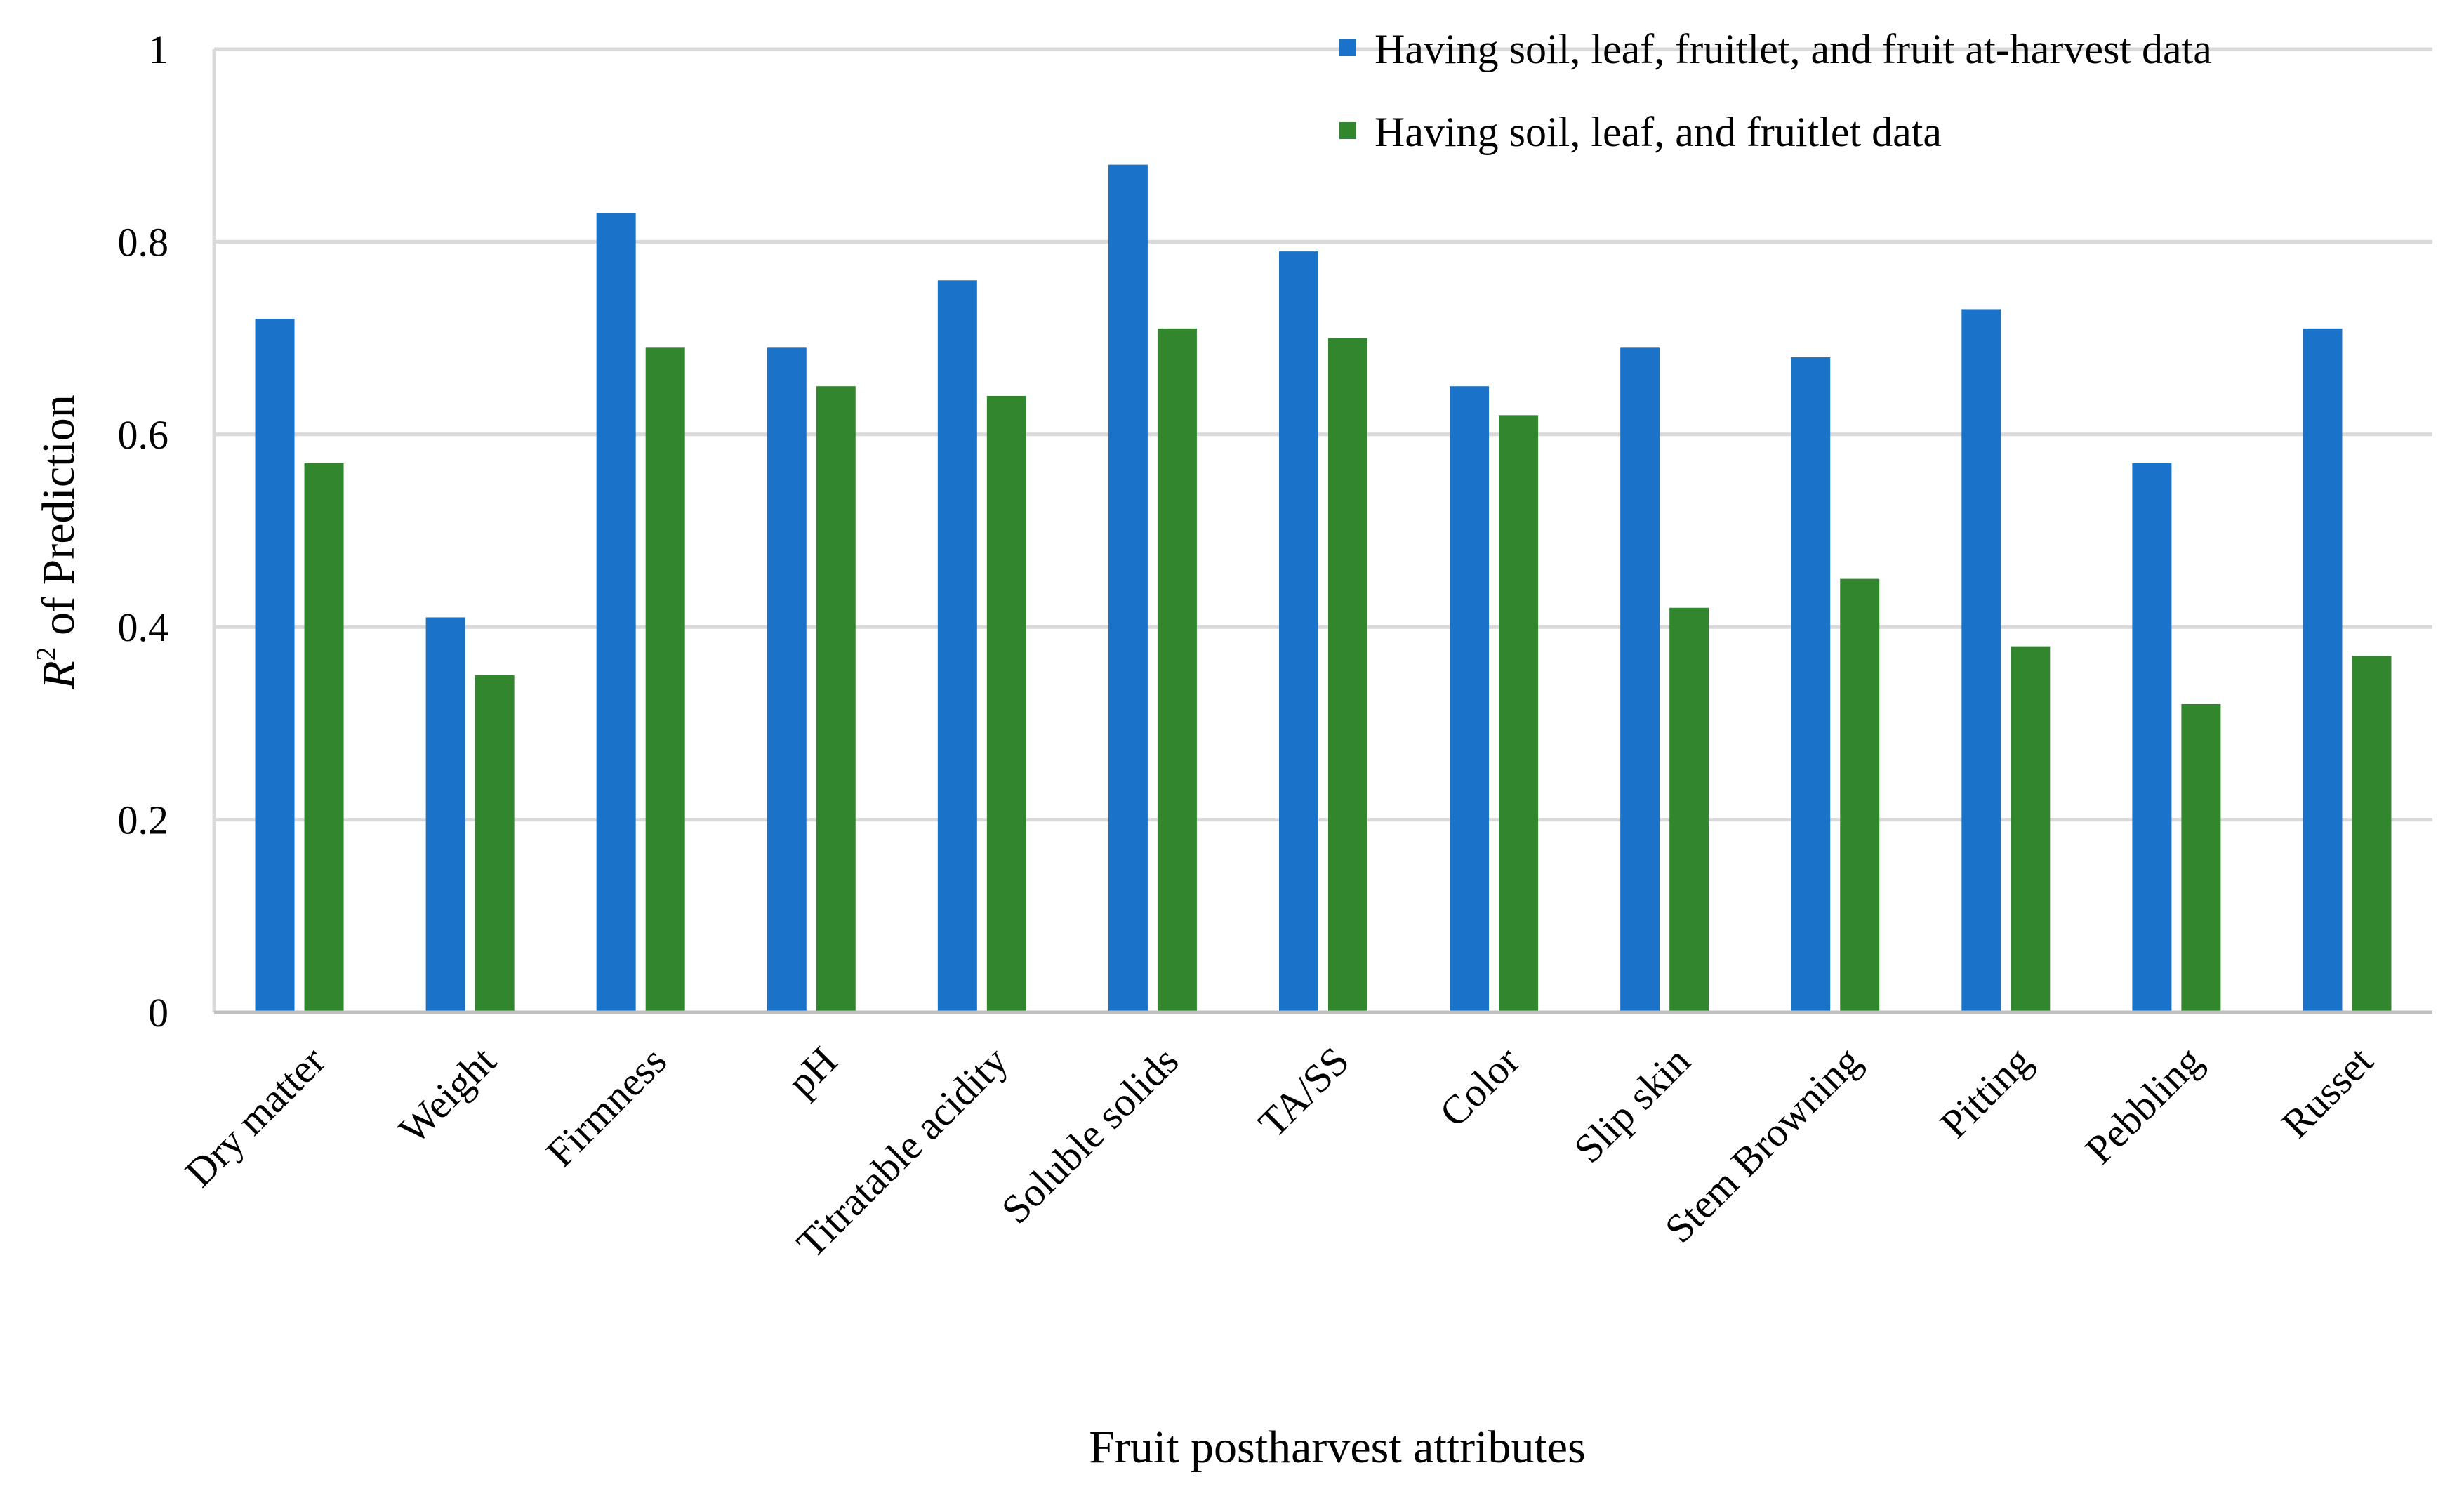  What do you see at coordinates (2327, 1092) in the screenshot?
I see `x-tick-label: Russet` at bounding box center [2327, 1092].